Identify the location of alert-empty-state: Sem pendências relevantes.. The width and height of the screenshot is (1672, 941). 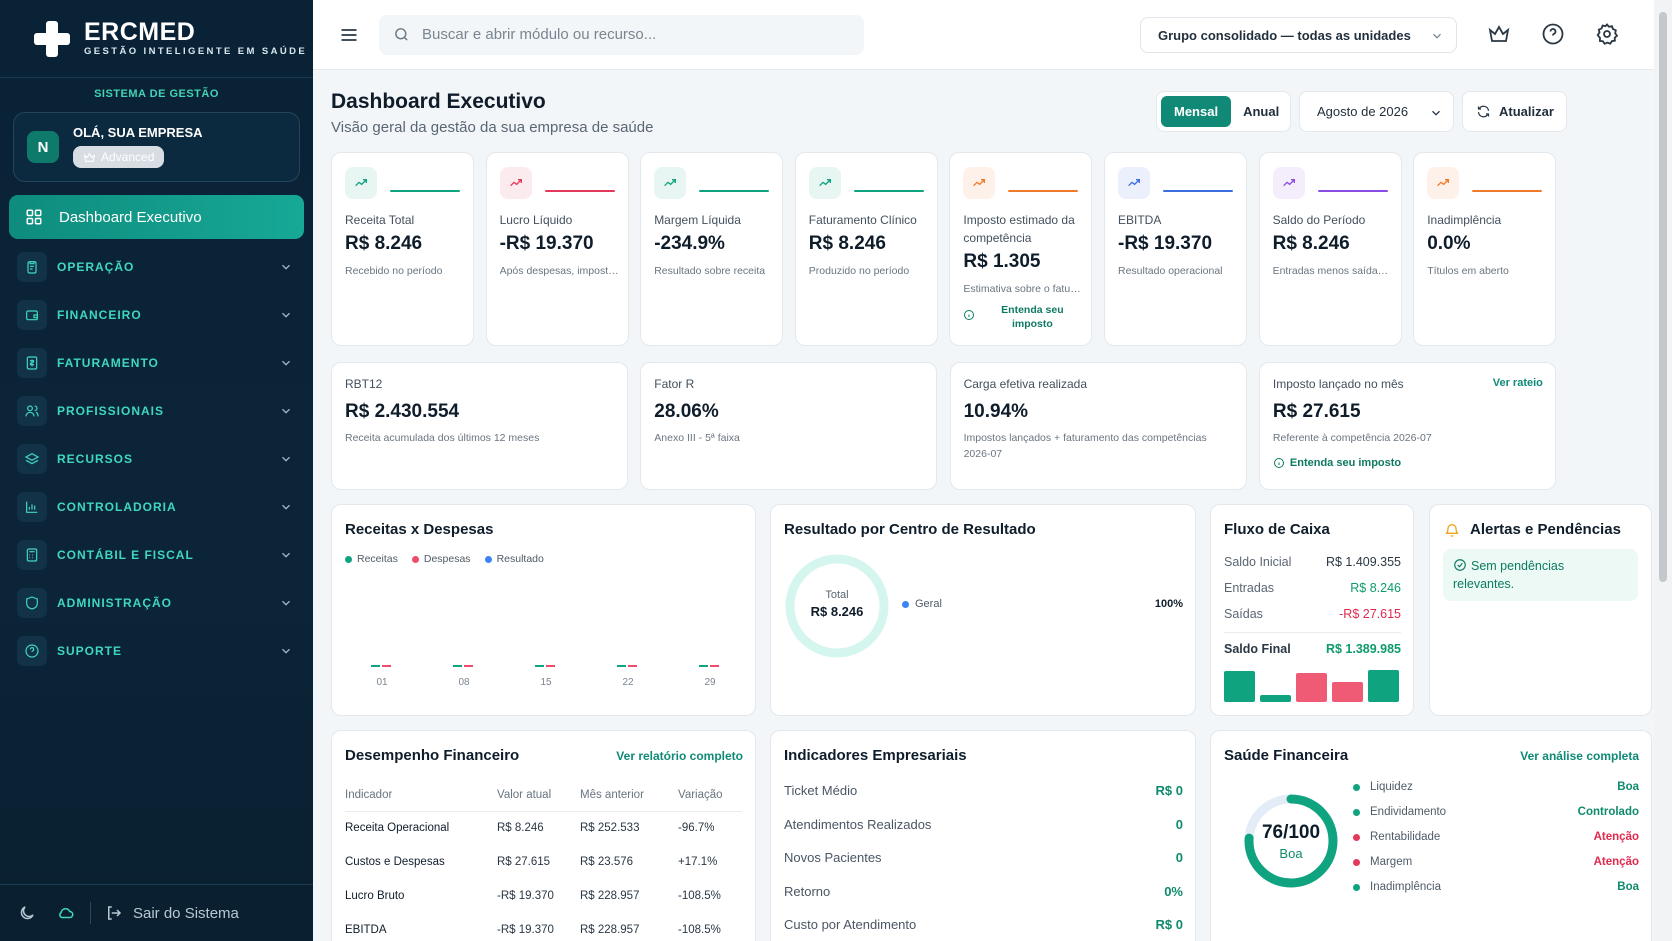
(1540, 575).